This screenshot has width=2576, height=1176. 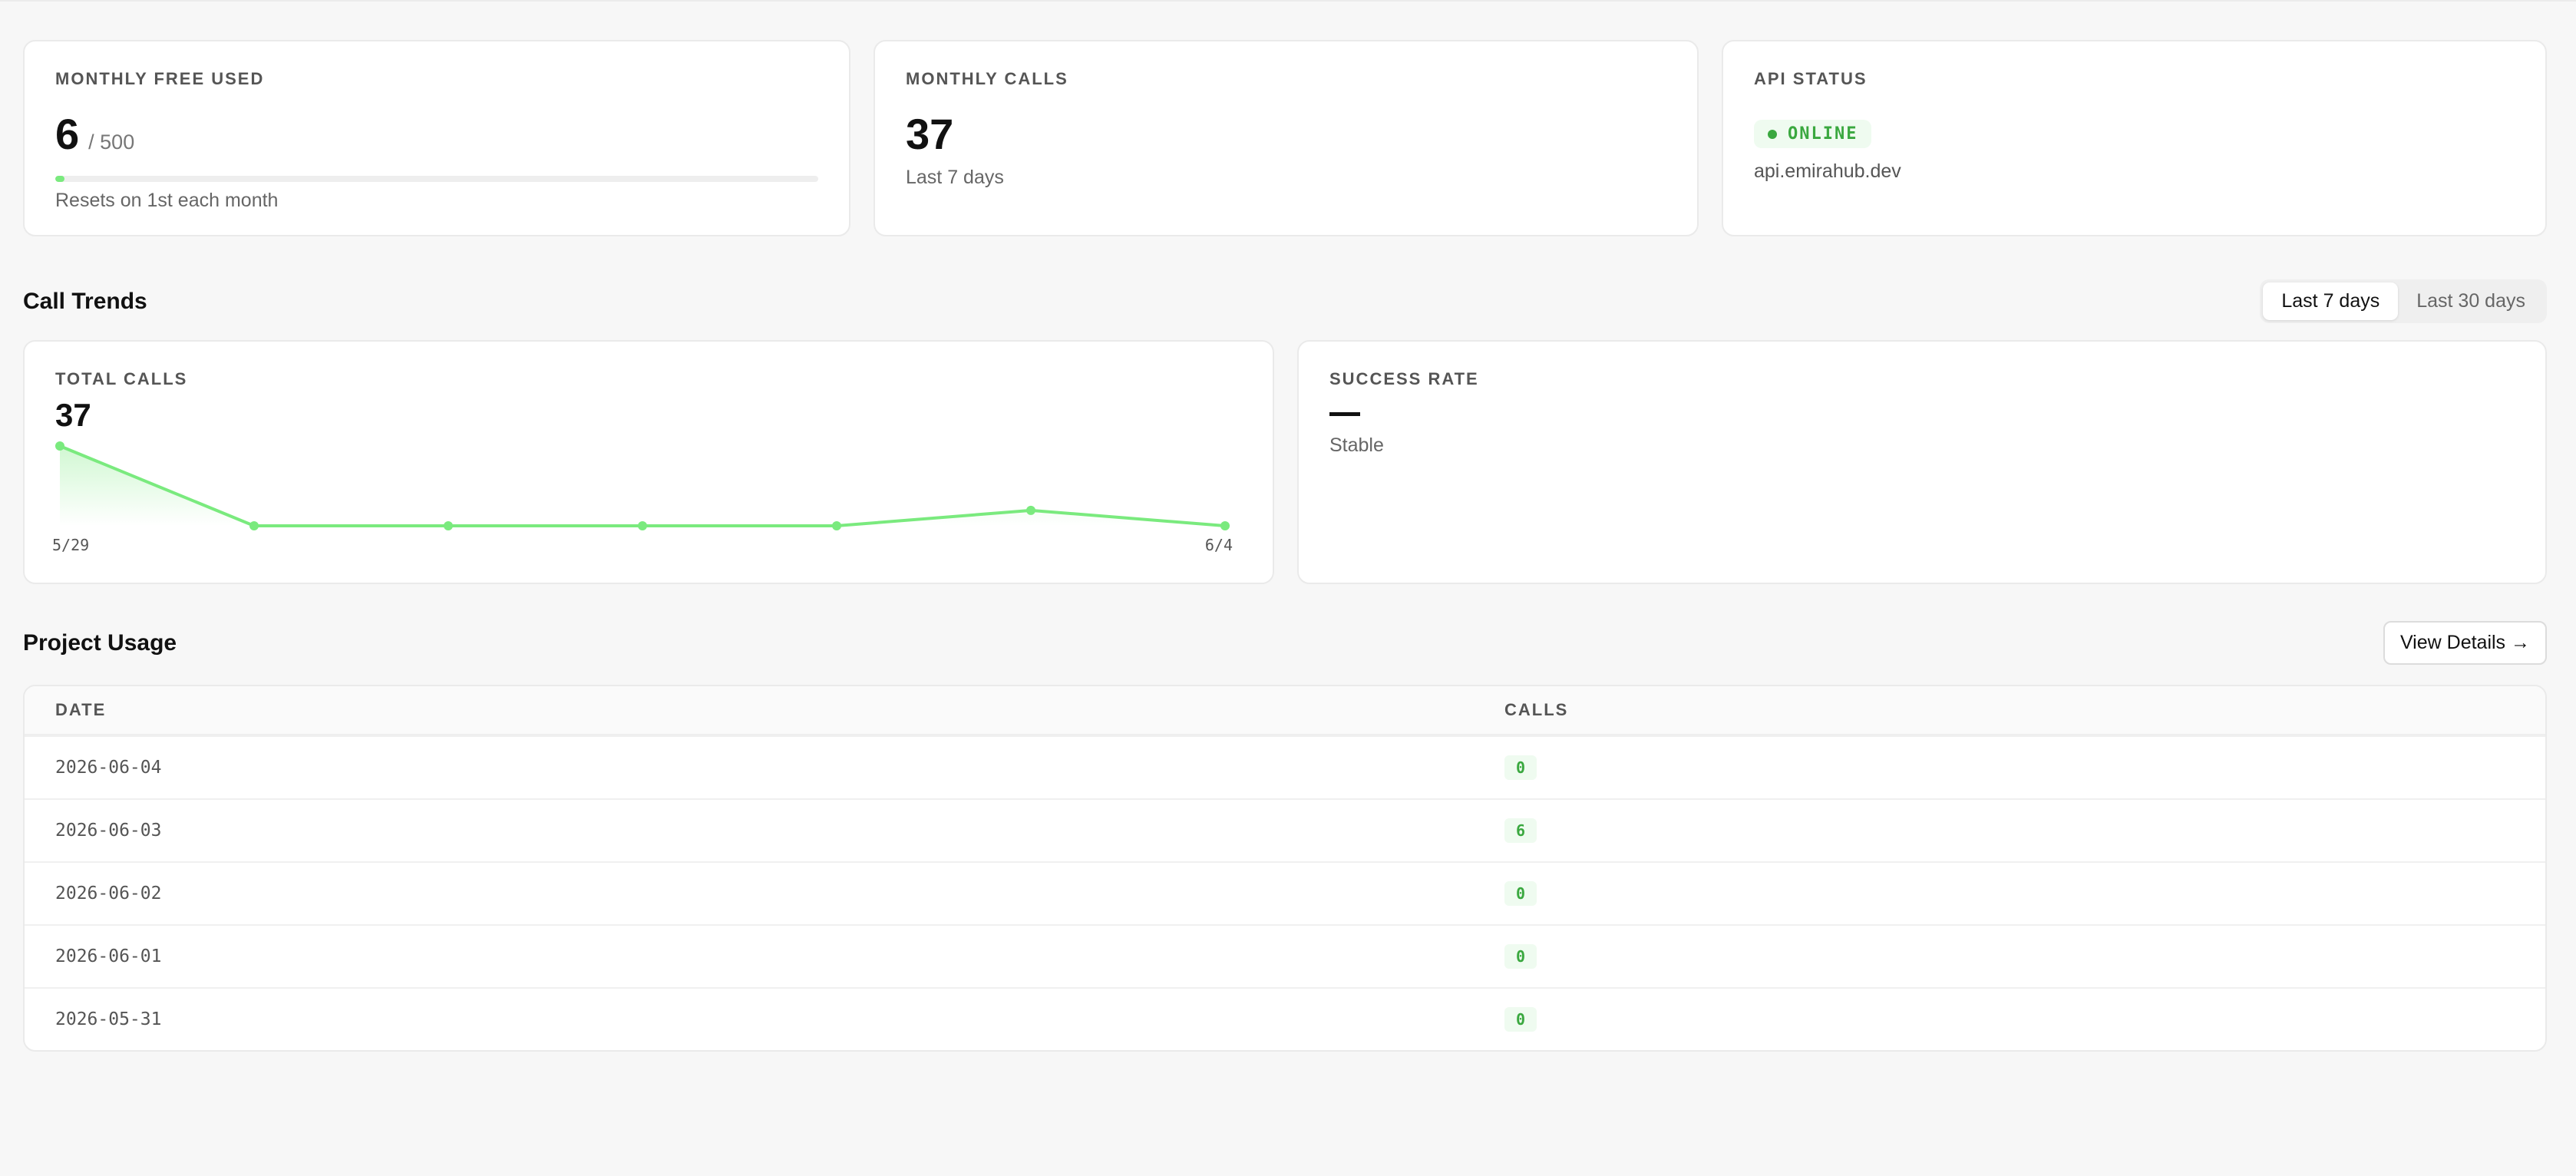 I want to click on project-usage-header: Project Usage View Details →, so click(x=1285, y=643).